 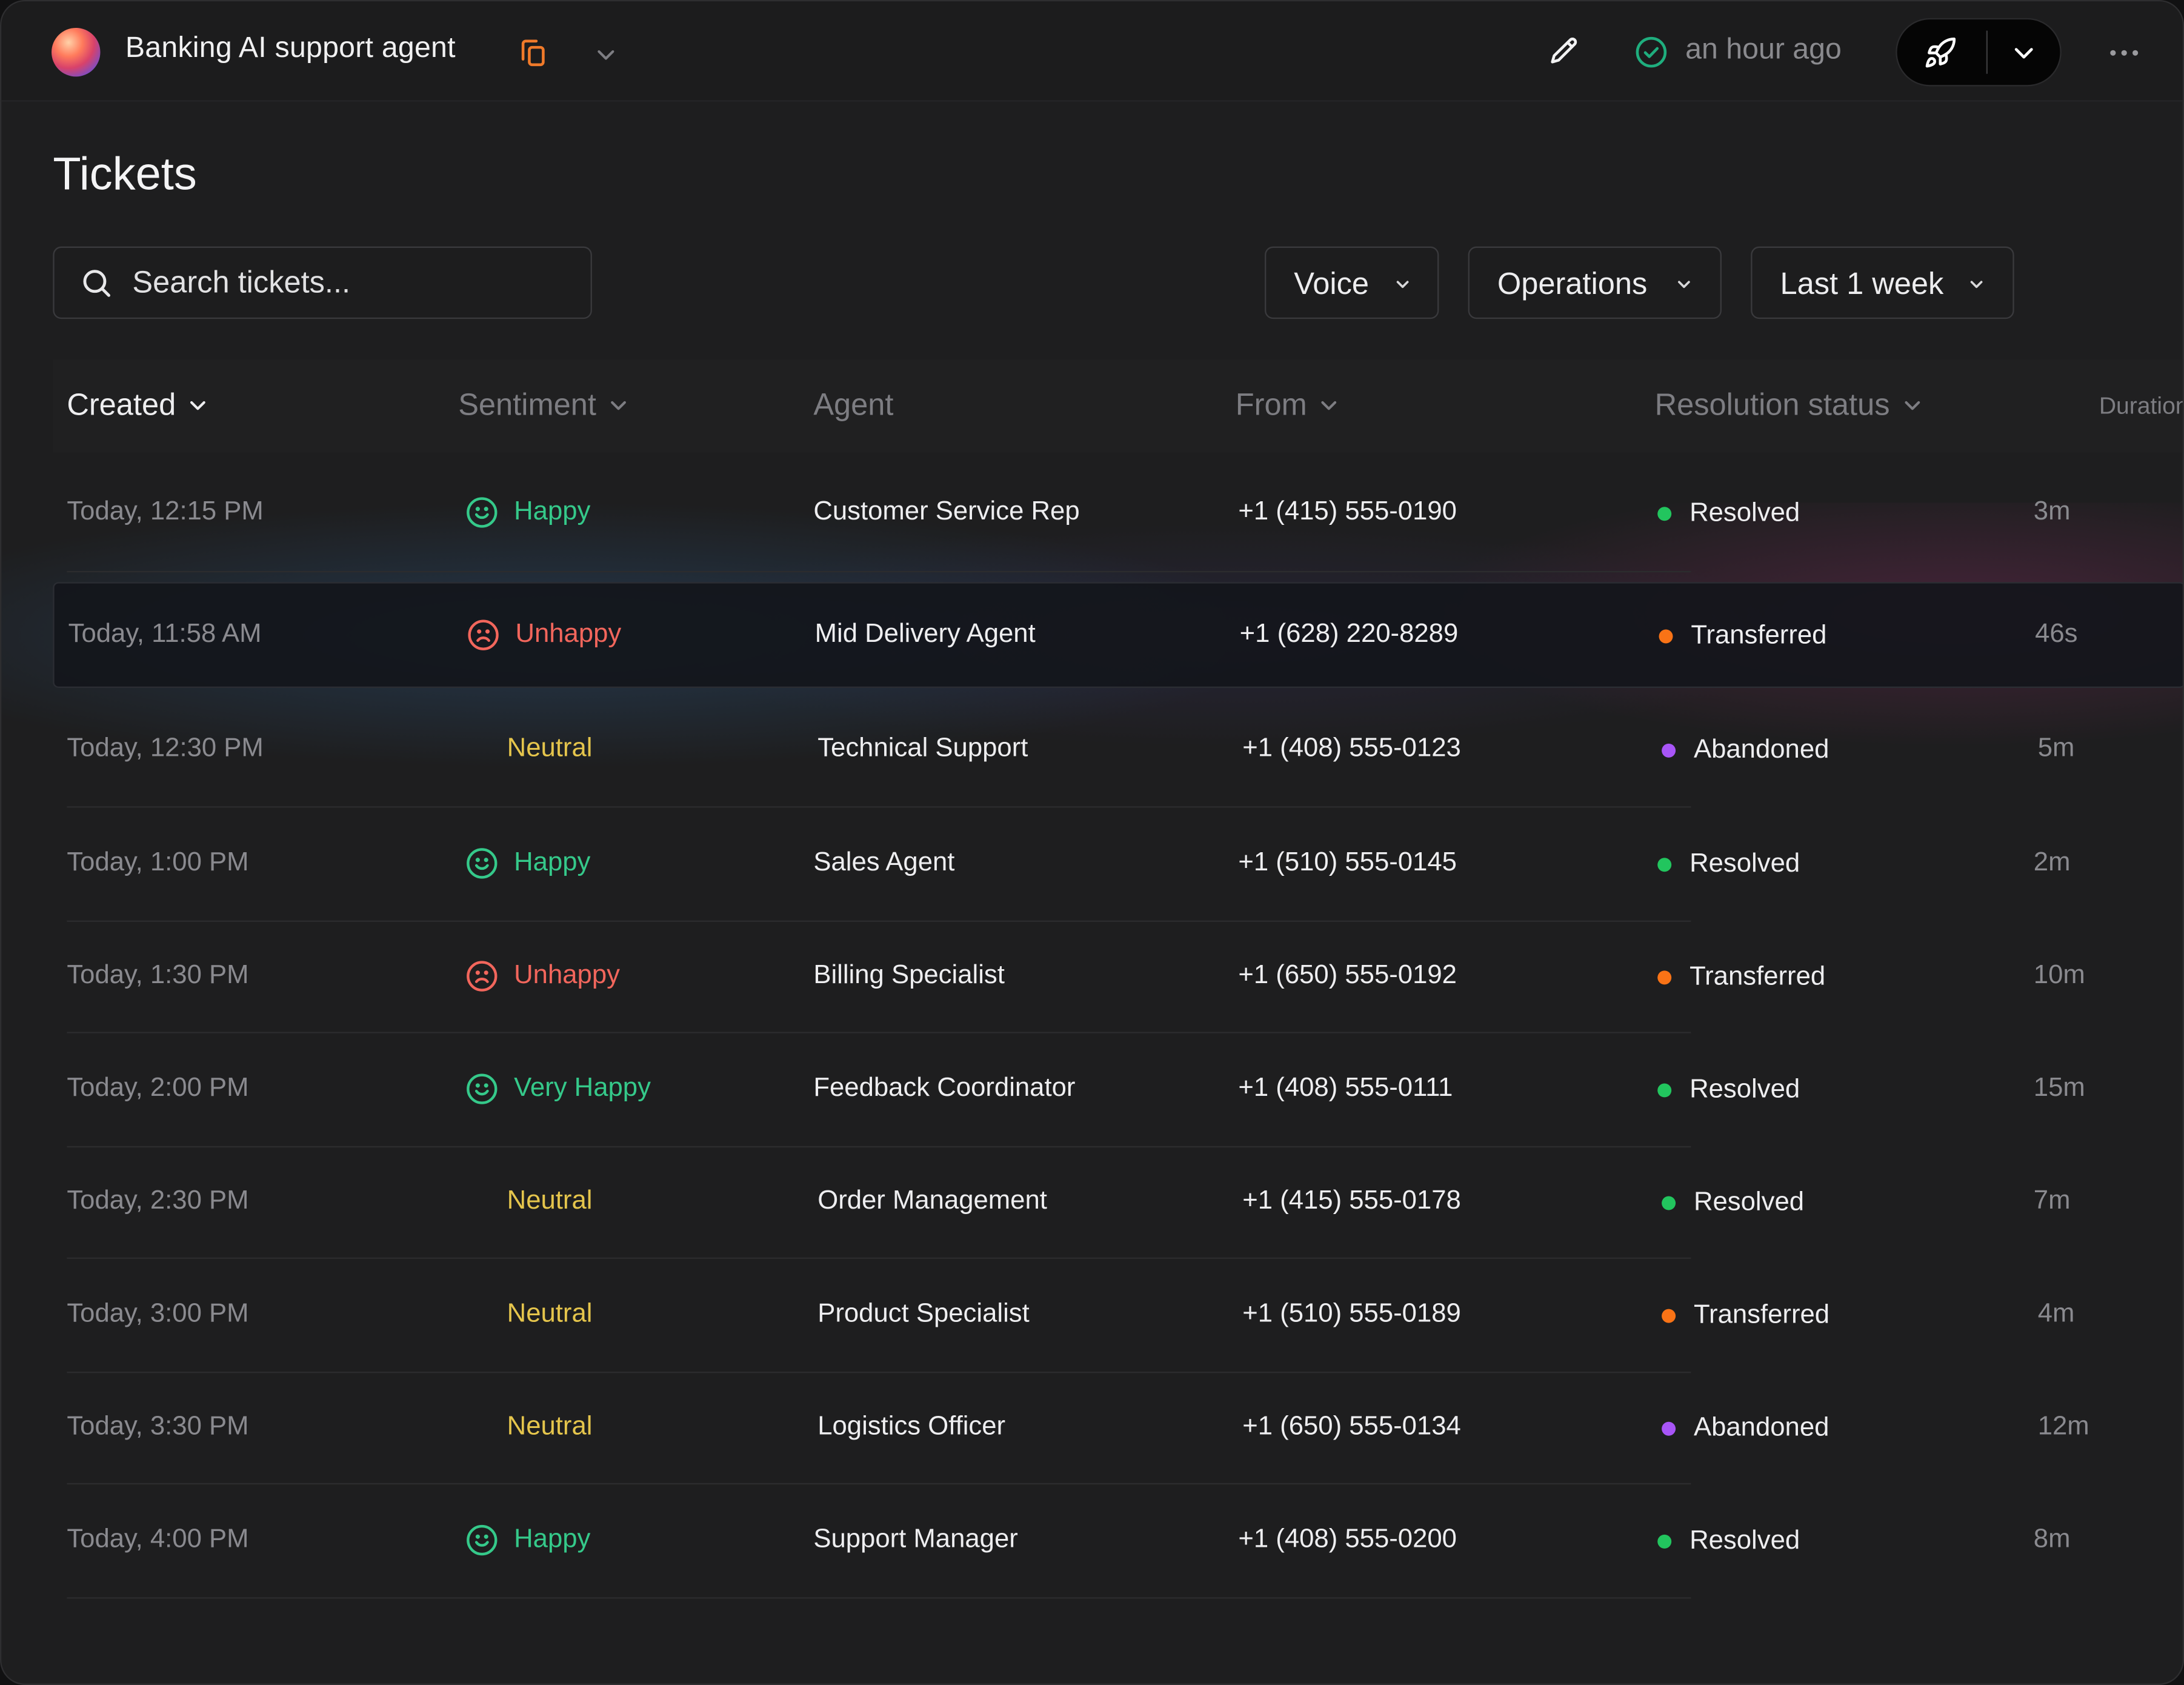 What do you see at coordinates (158, 1088) in the screenshot?
I see `created-cell: Today, 2:00 PM` at bounding box center [158, 1088].